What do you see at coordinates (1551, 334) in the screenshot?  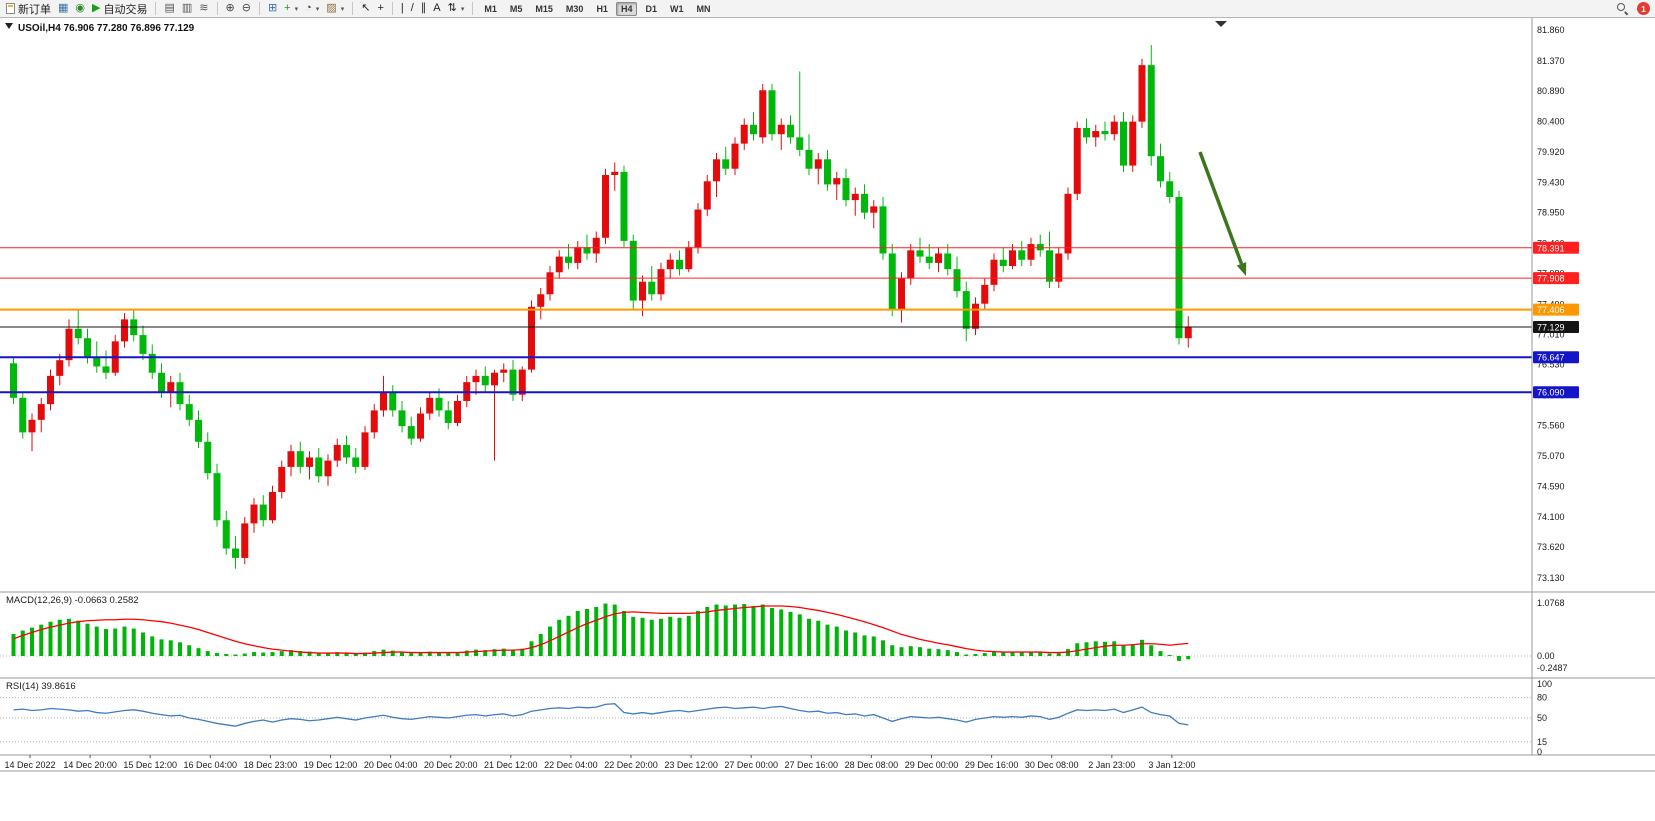 I see `price-axis-label: 77.010` at bounding box center [1551, 334].